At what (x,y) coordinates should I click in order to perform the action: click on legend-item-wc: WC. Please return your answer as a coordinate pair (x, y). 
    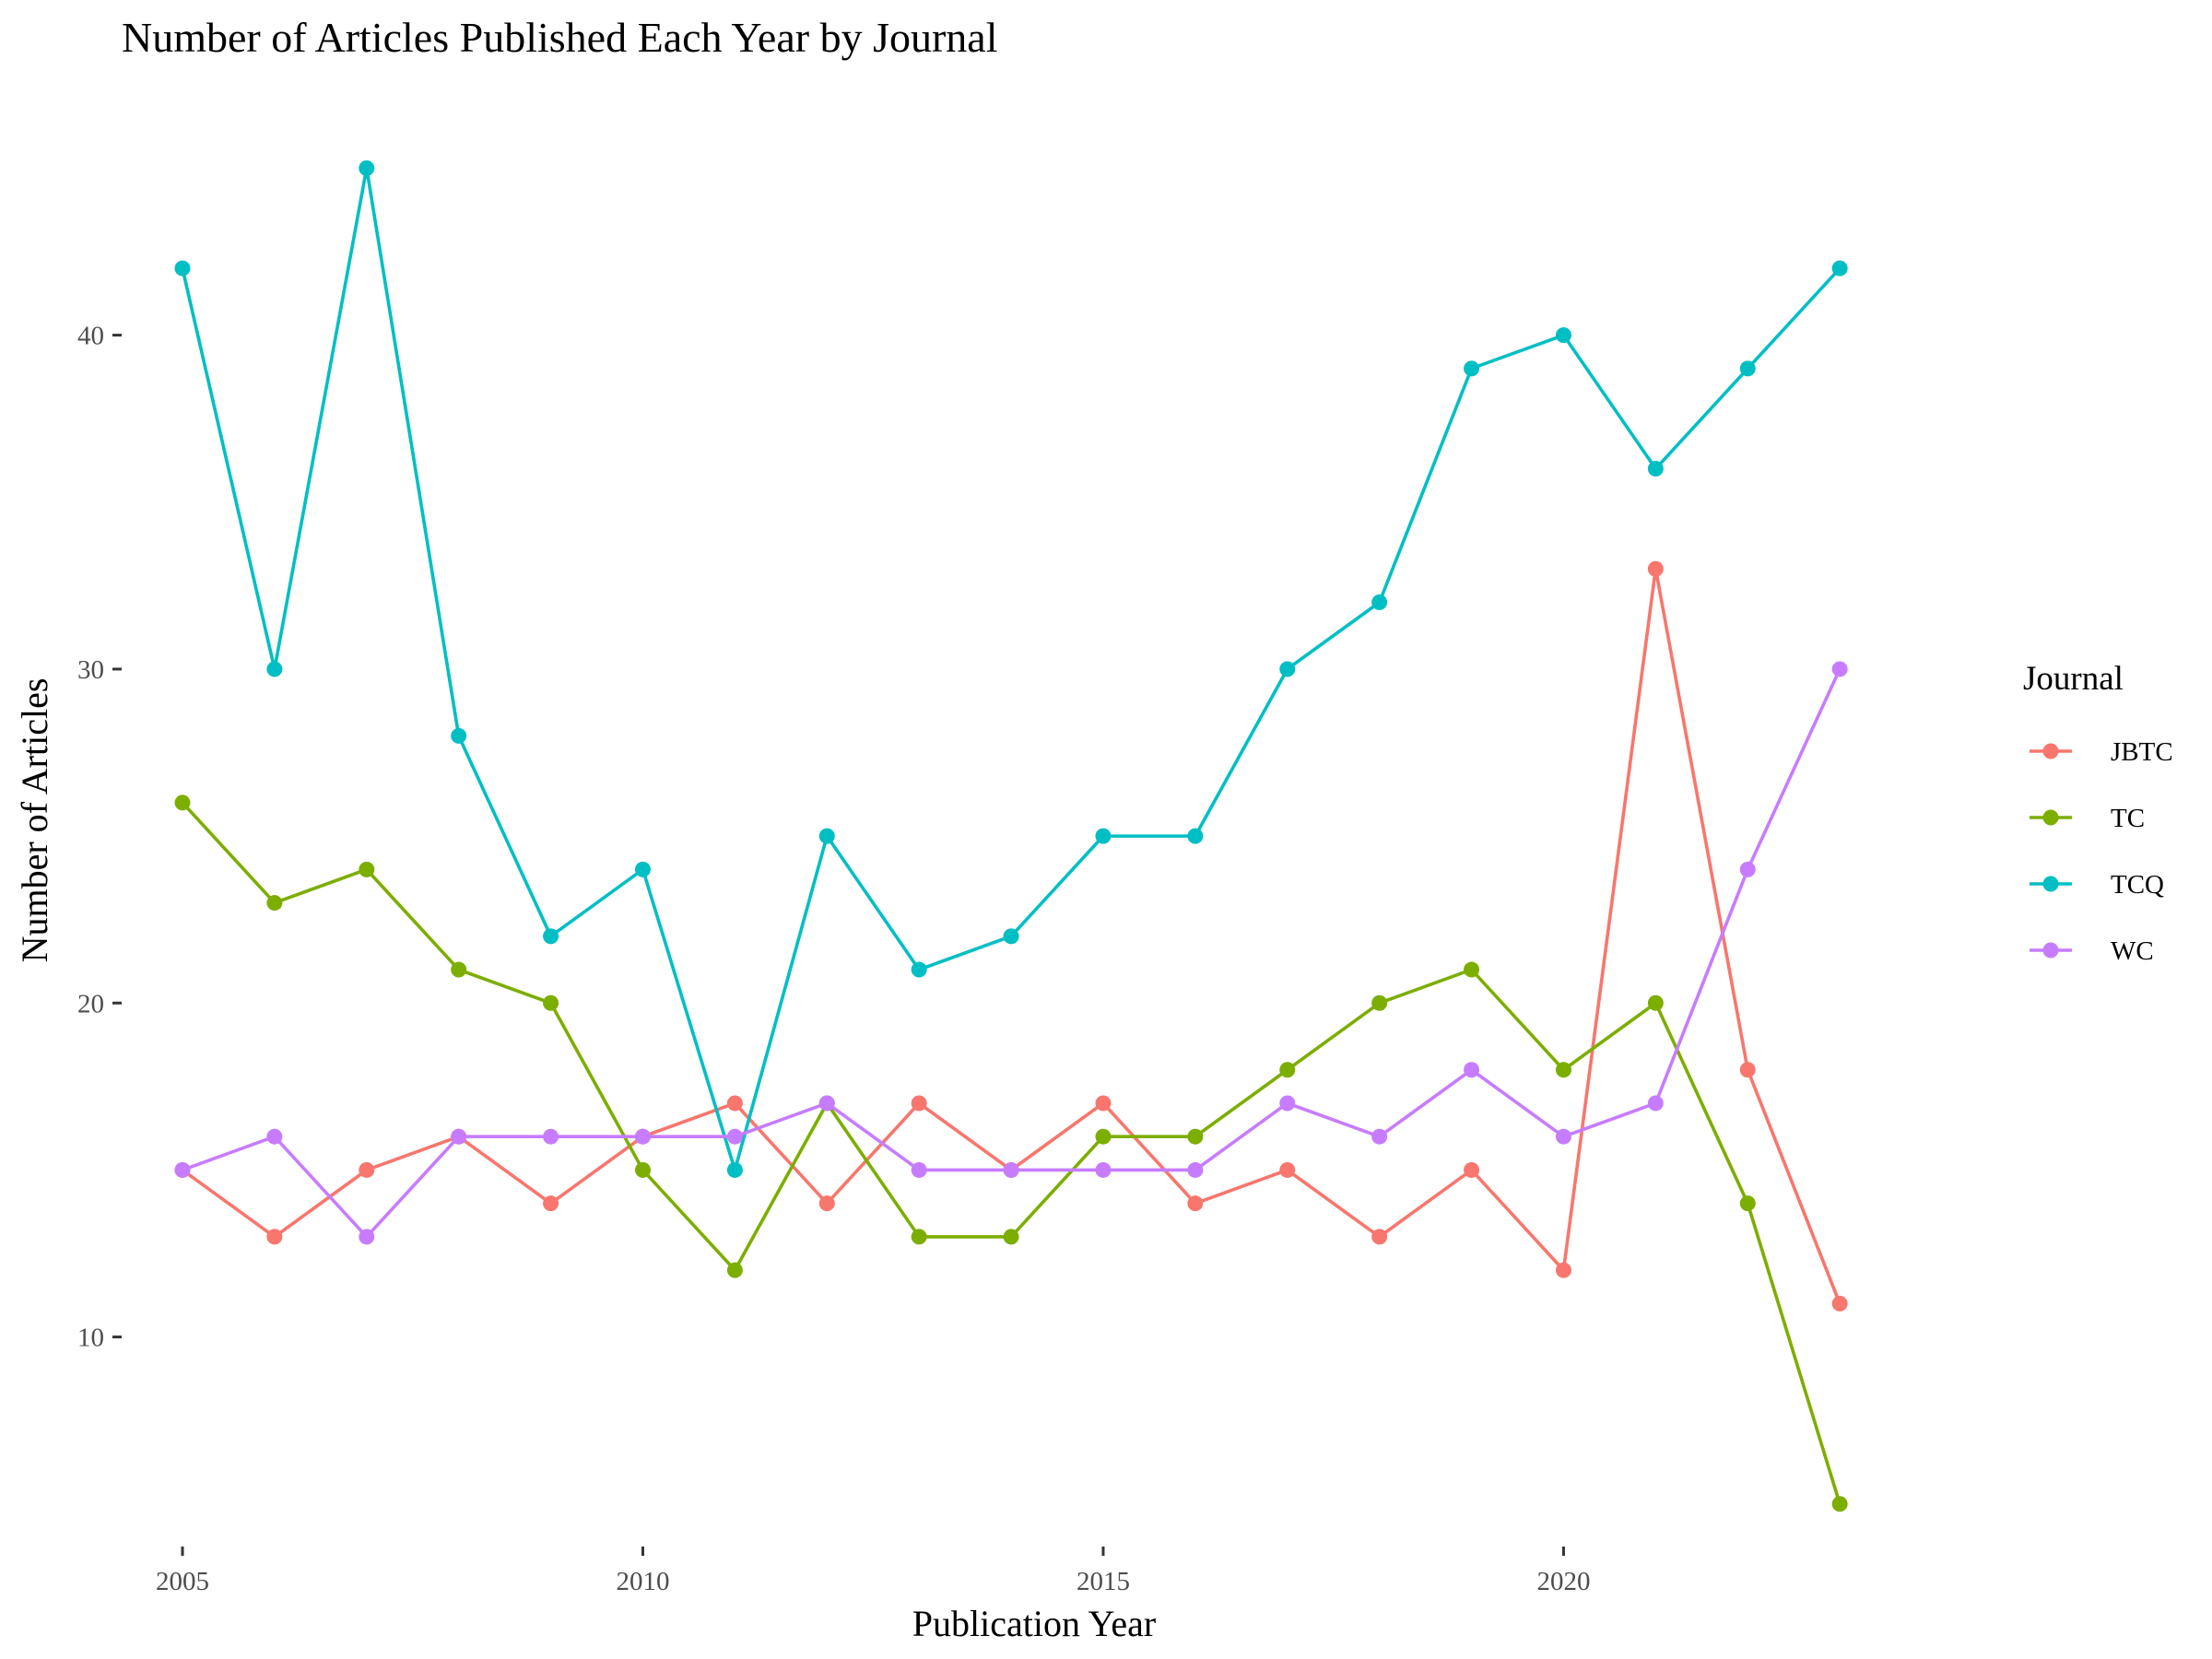
    Looking at the image, I should click on (2092, 951).